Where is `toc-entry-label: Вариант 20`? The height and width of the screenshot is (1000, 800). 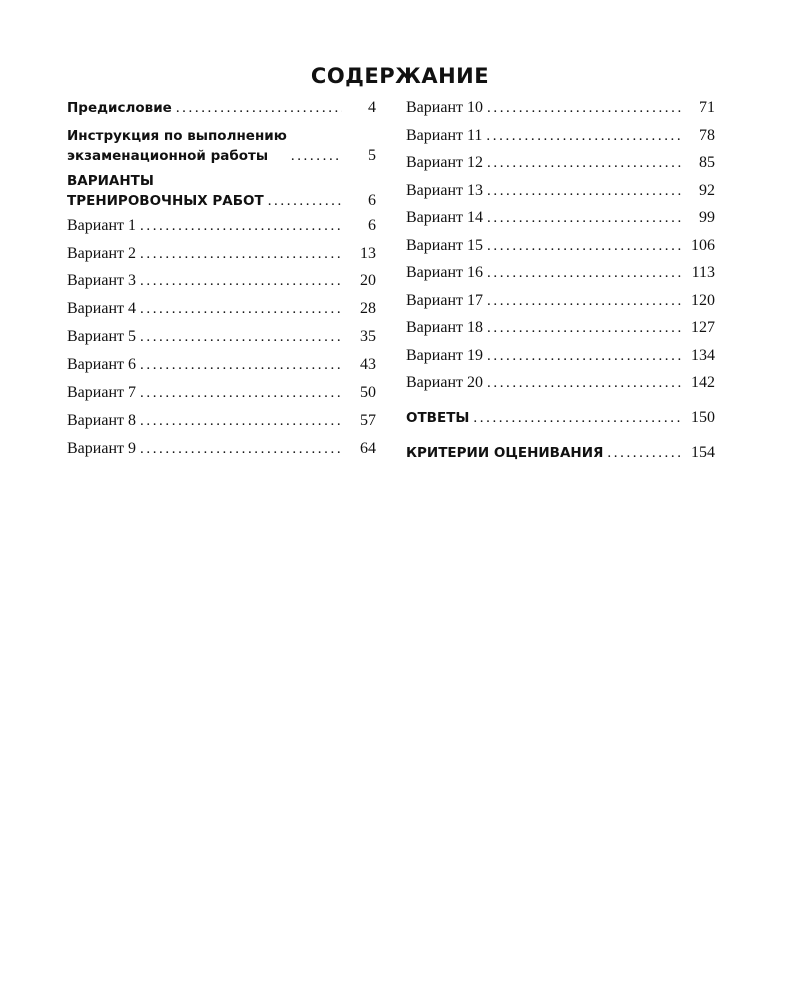 toc-entry-label: Вариант 20 is located at coordinates (444, 382).